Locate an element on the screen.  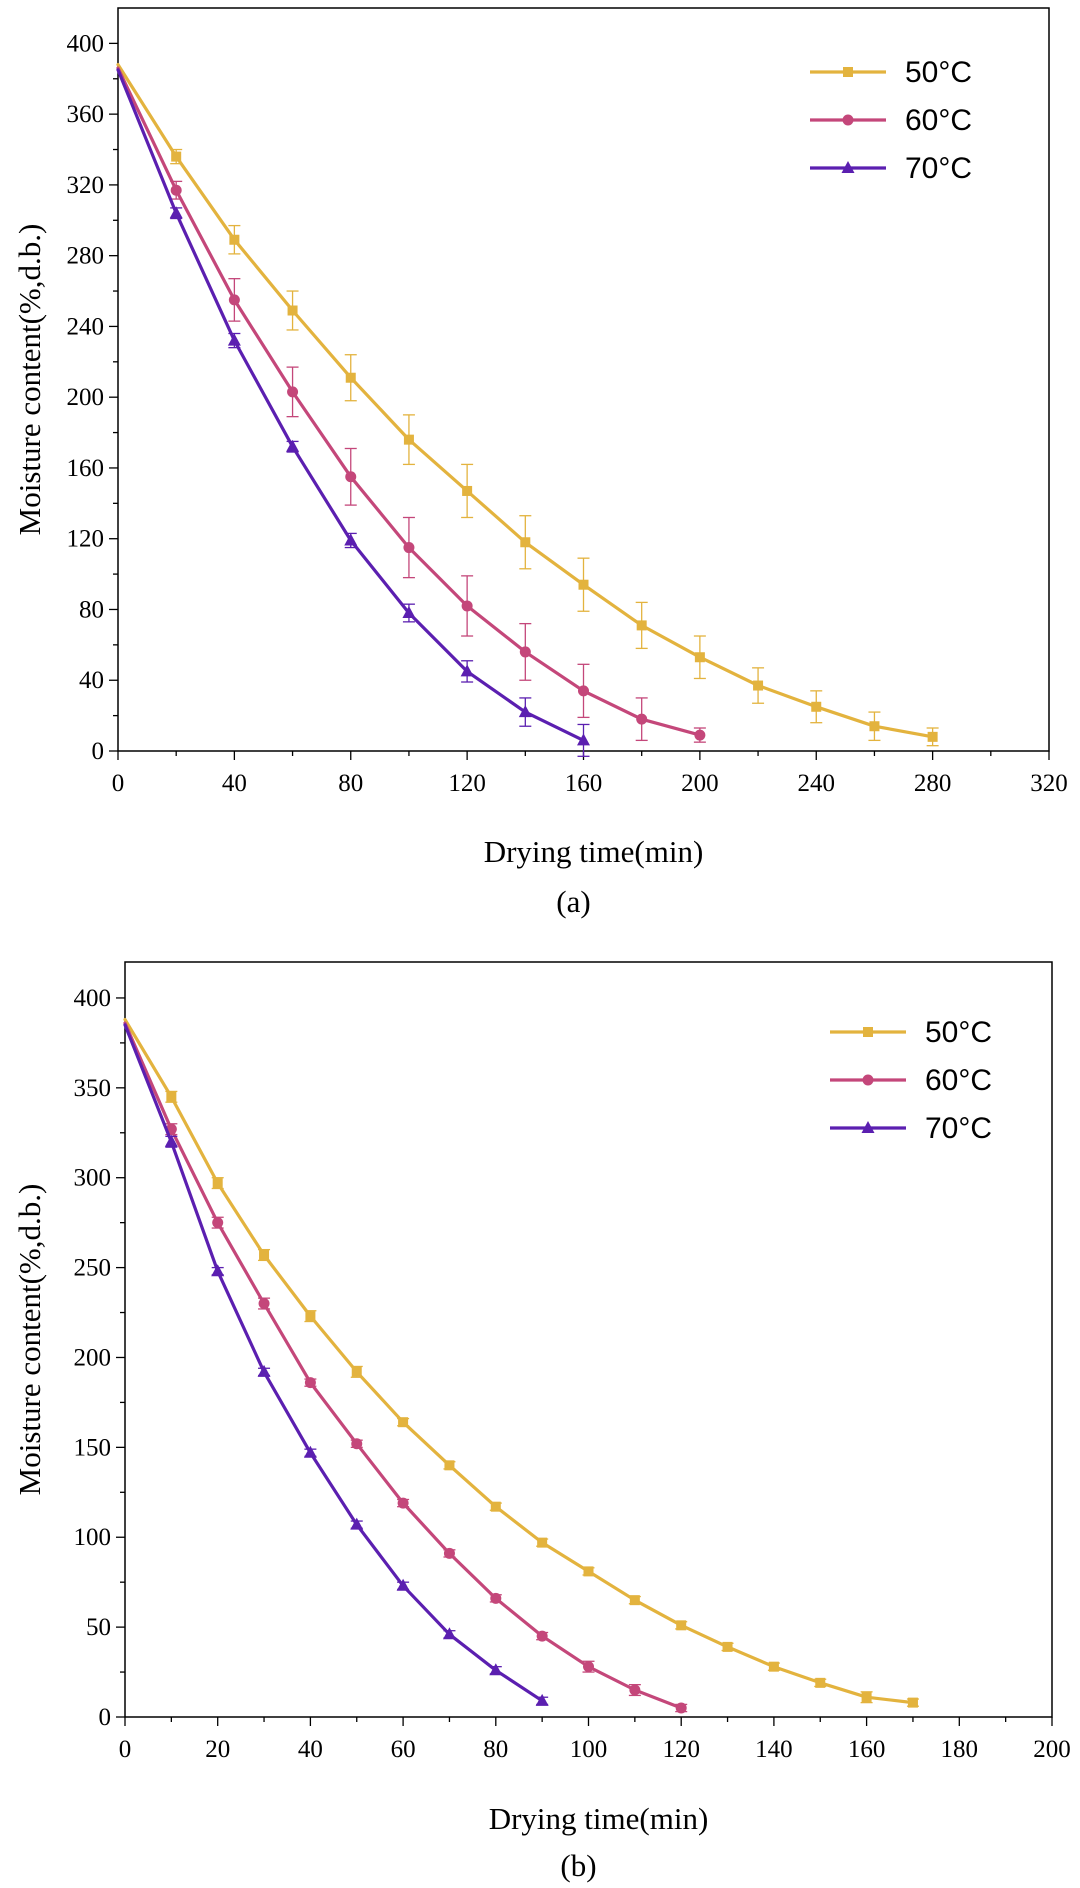
y-tick-label: 40 is located at coordinates (91, 680).